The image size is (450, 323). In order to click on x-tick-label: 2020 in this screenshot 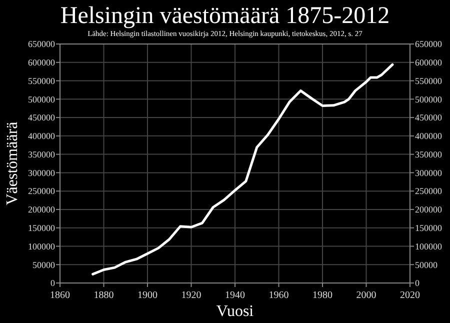, I will do `click(410, 295)`.